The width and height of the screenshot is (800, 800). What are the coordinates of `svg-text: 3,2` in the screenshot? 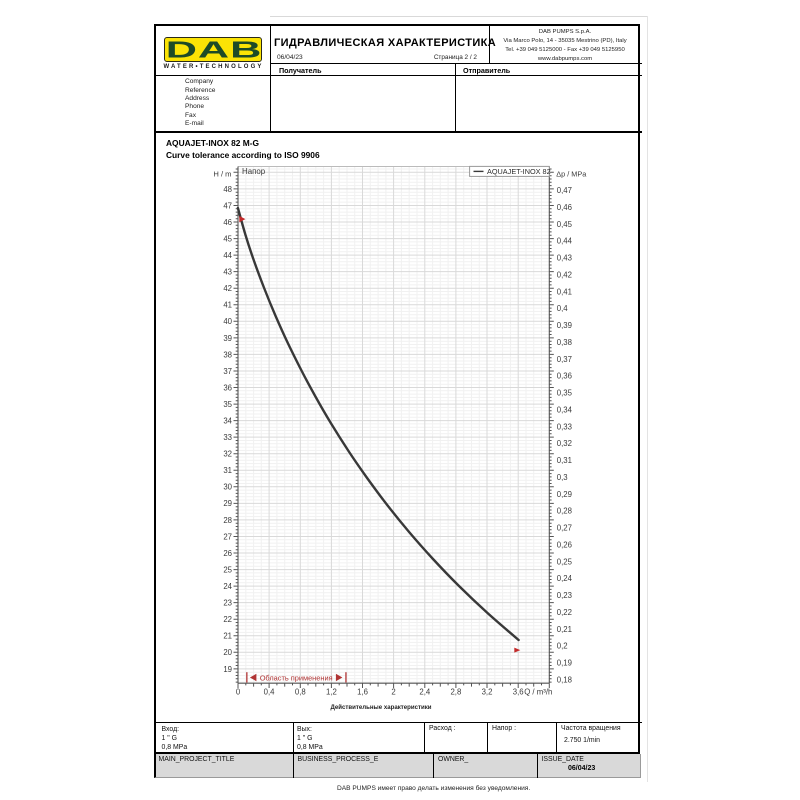 It's located at (487, 692).